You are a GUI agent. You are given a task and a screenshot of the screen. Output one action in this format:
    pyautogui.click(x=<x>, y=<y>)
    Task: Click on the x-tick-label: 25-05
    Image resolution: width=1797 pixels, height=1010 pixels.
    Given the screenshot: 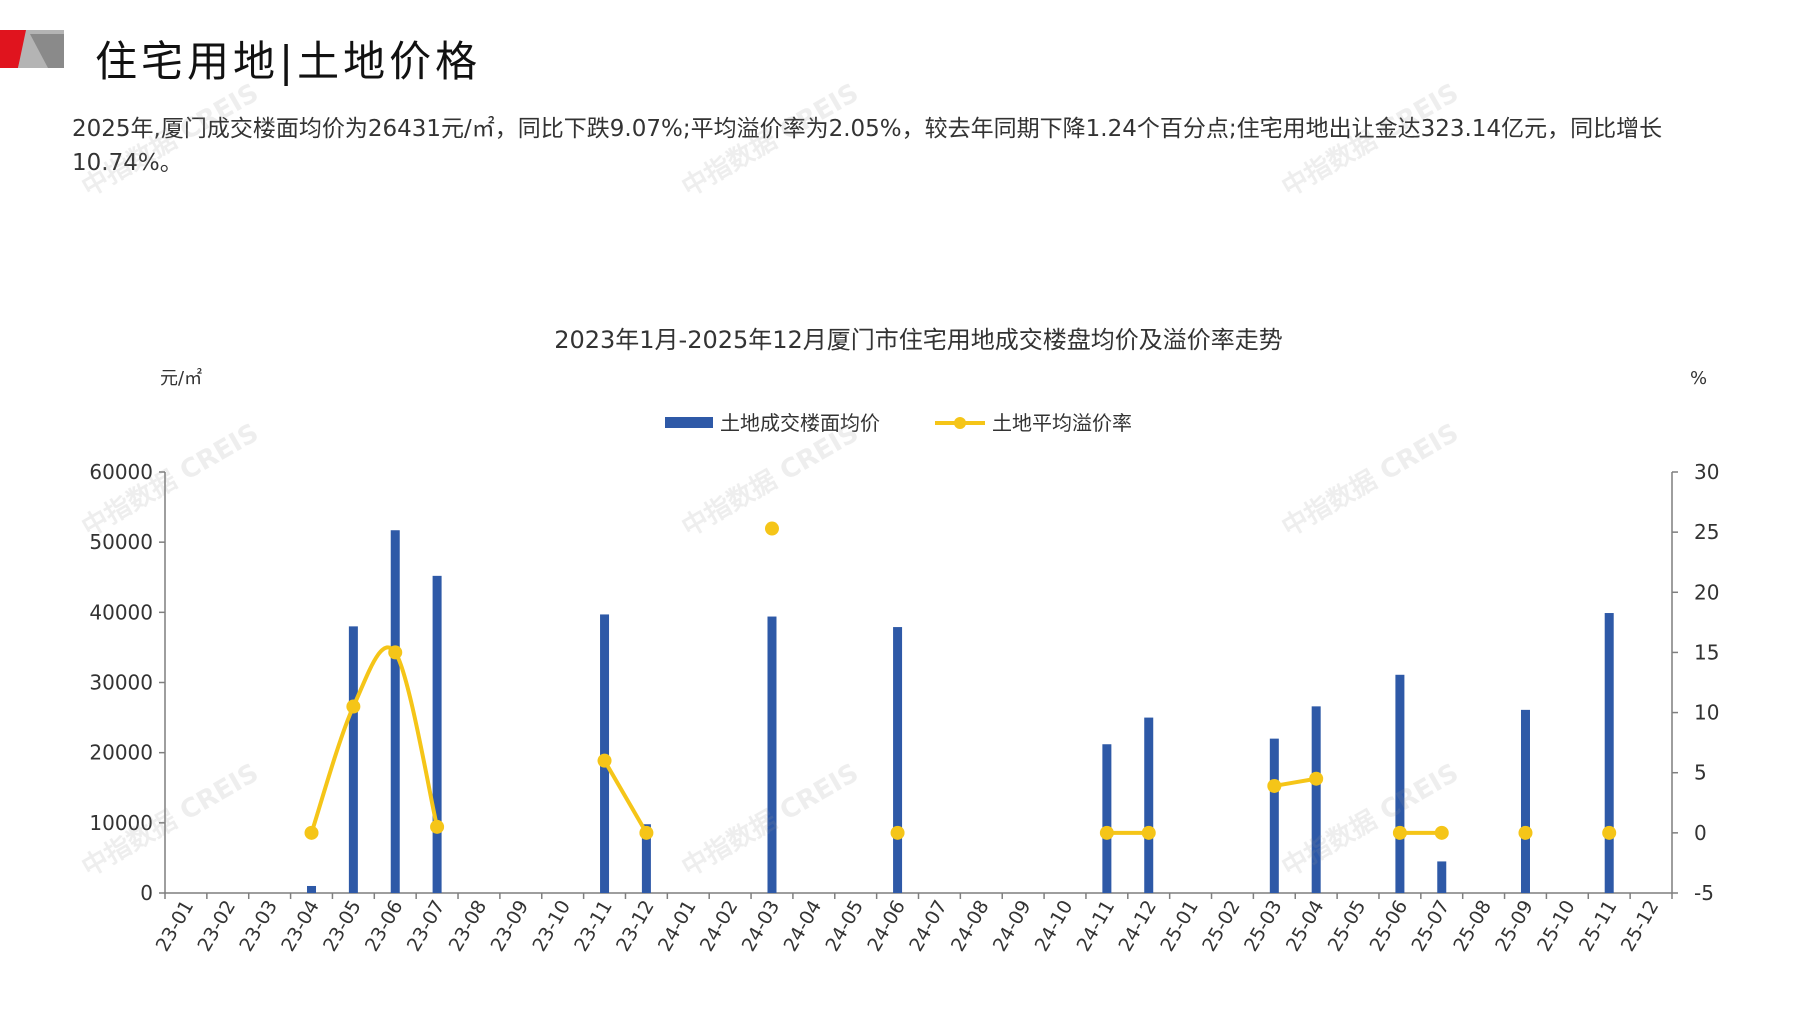 What is the action you would take?
    pyautogui.click(x=1347, y=926)
    